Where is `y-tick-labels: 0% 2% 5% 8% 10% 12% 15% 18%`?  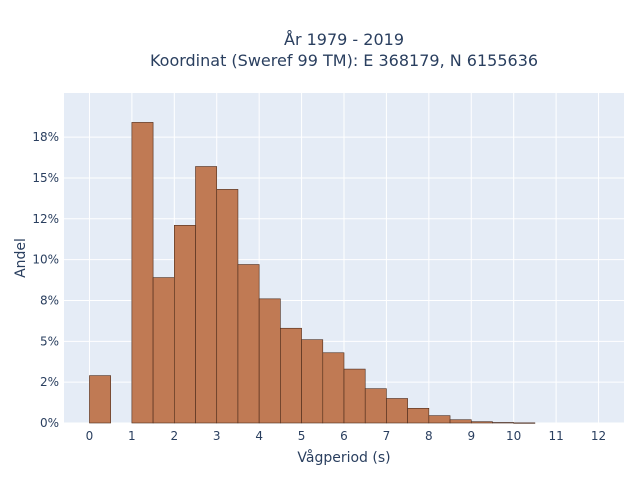 y-tick-labels: 0% 2% 5% 8% 10% 12% 15% 18% is located at coordinates (45, 280).